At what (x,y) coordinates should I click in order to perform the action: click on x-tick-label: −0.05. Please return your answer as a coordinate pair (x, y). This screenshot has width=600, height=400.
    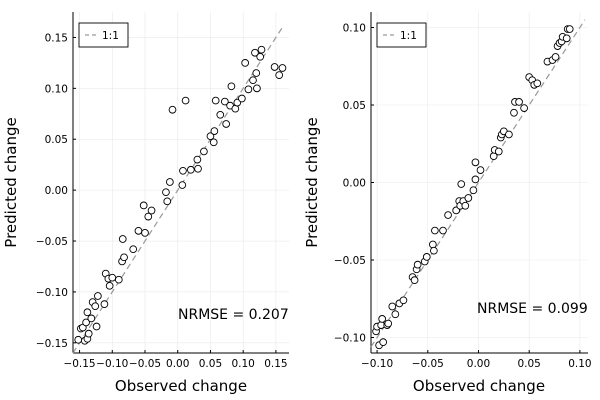
    Looking at the image, I should click on (145, 364).